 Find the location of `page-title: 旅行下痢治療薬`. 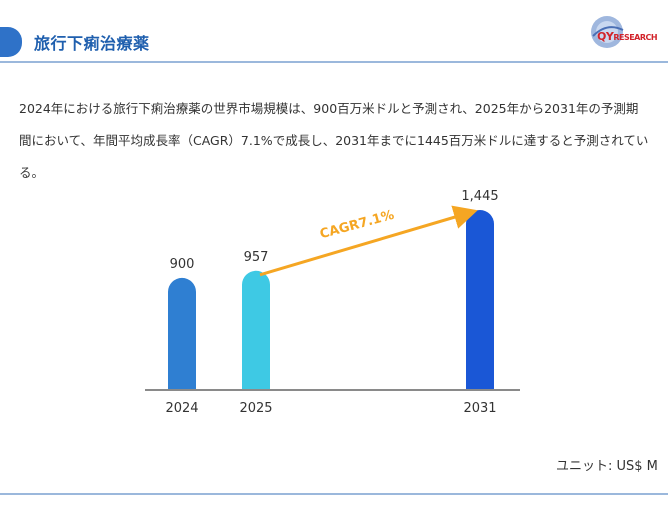

page-title: 旅行下痢治療薬 is located at coordinates (92, 43).